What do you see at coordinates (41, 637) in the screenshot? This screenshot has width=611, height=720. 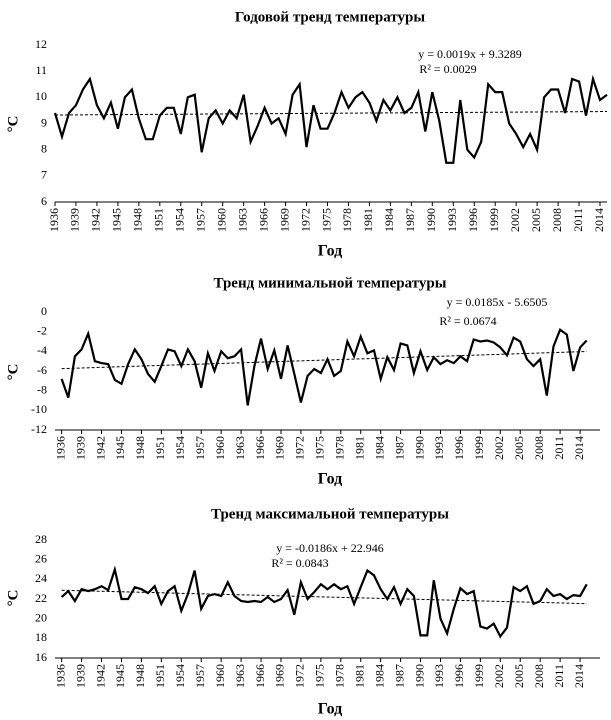 I see `y-tick-label: 18` at bounding box center [41, 637].